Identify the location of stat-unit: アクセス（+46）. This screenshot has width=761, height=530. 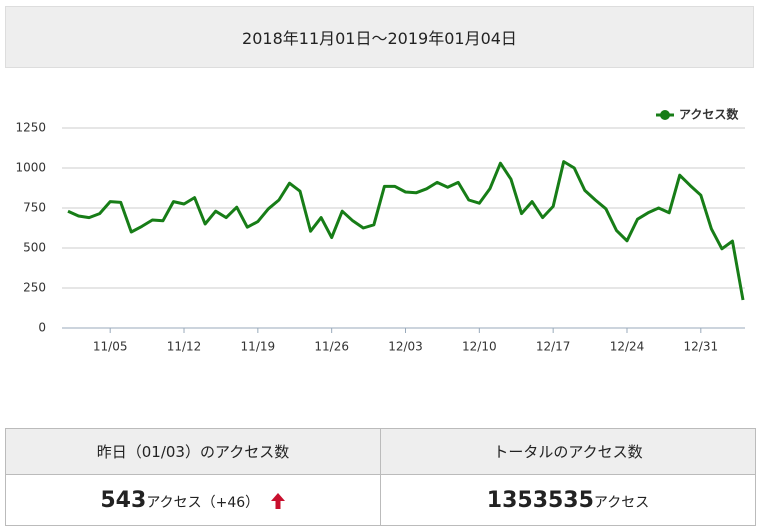
(203, 502).